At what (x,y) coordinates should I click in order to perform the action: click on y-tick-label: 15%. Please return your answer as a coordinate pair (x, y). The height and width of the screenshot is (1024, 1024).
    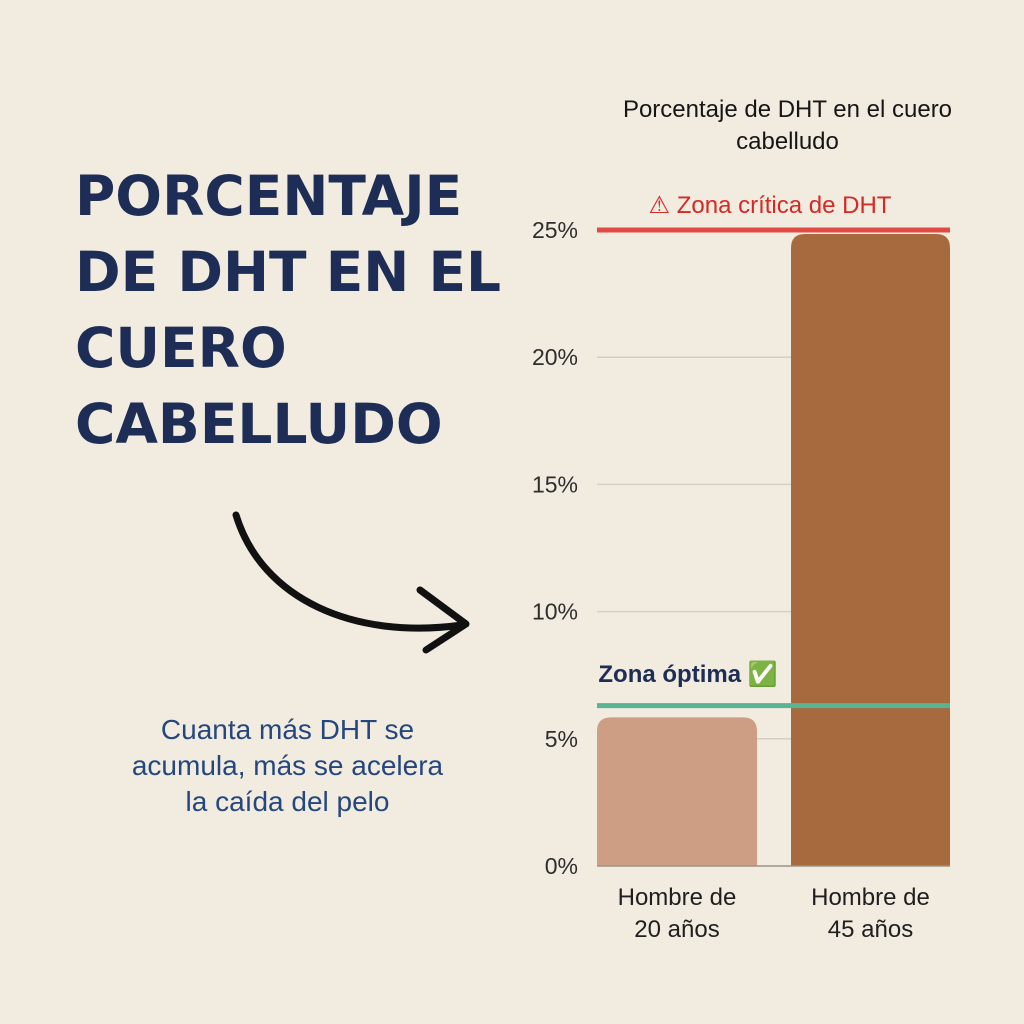
    Looking at the image, I should click on (555, 484).